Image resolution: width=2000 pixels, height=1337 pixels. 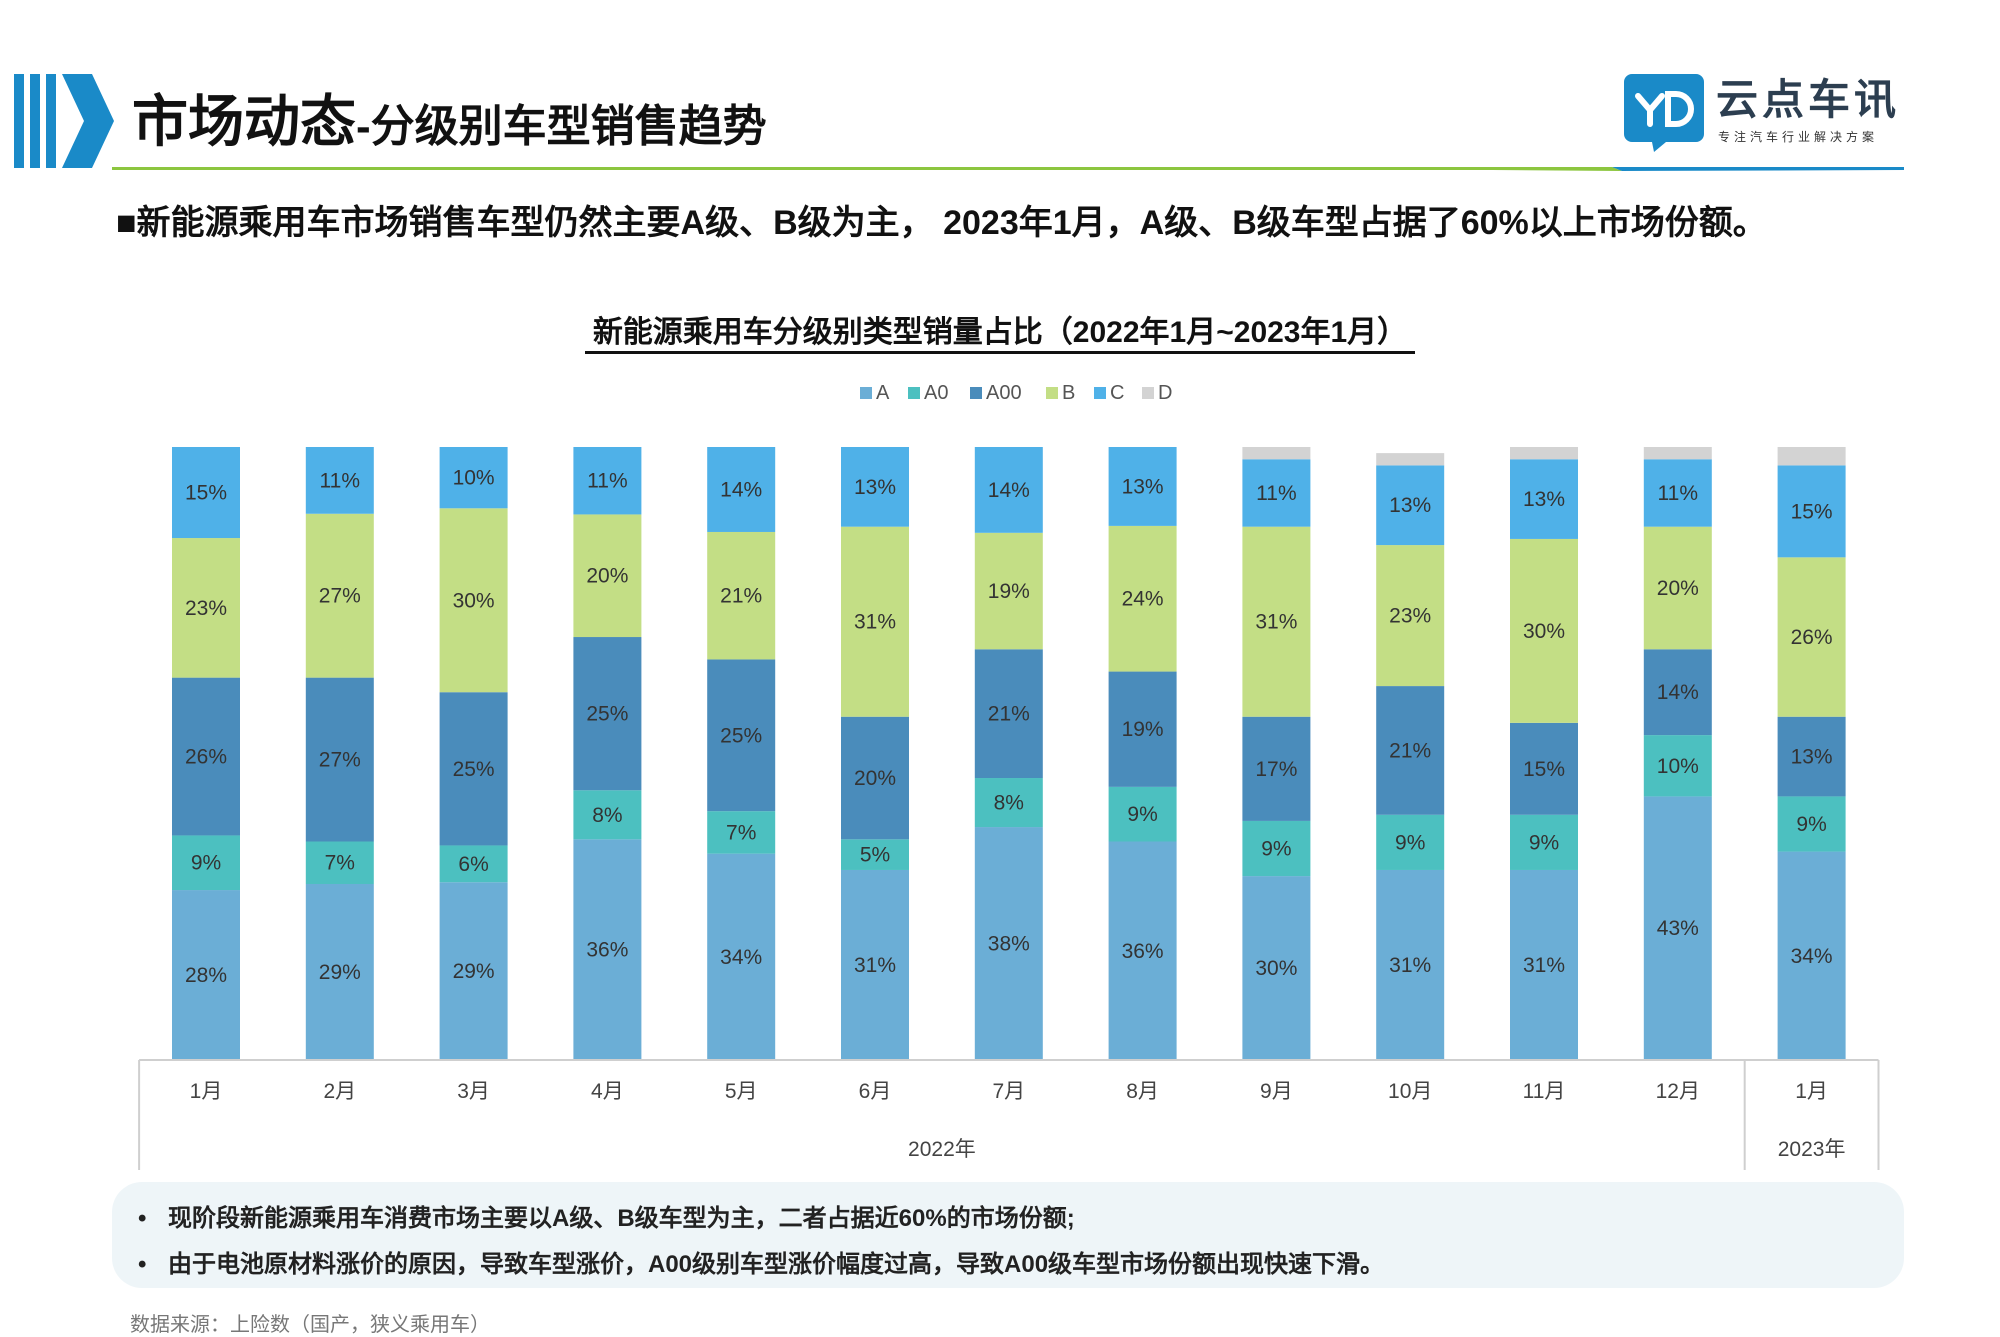 I want to click on bar-value-label: 29%, so click(x=340, y=972).